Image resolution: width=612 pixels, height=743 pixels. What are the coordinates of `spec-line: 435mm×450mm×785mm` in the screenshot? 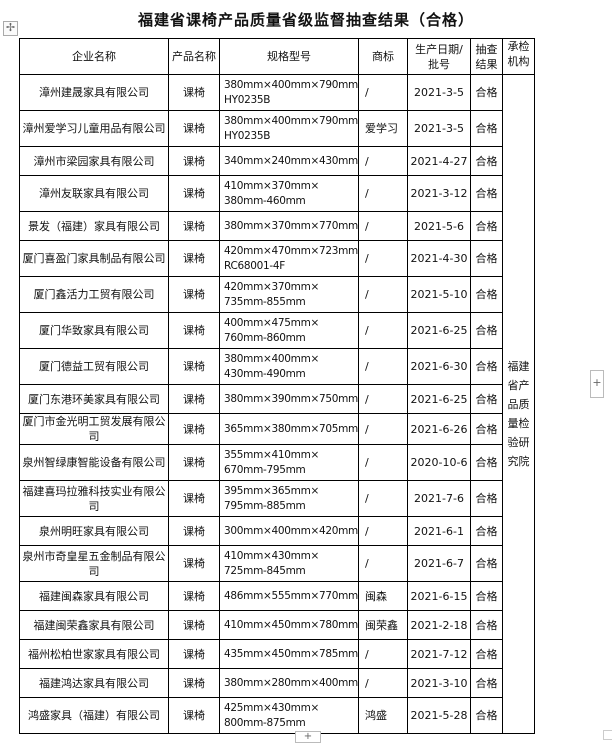 It's located at (291, 653).